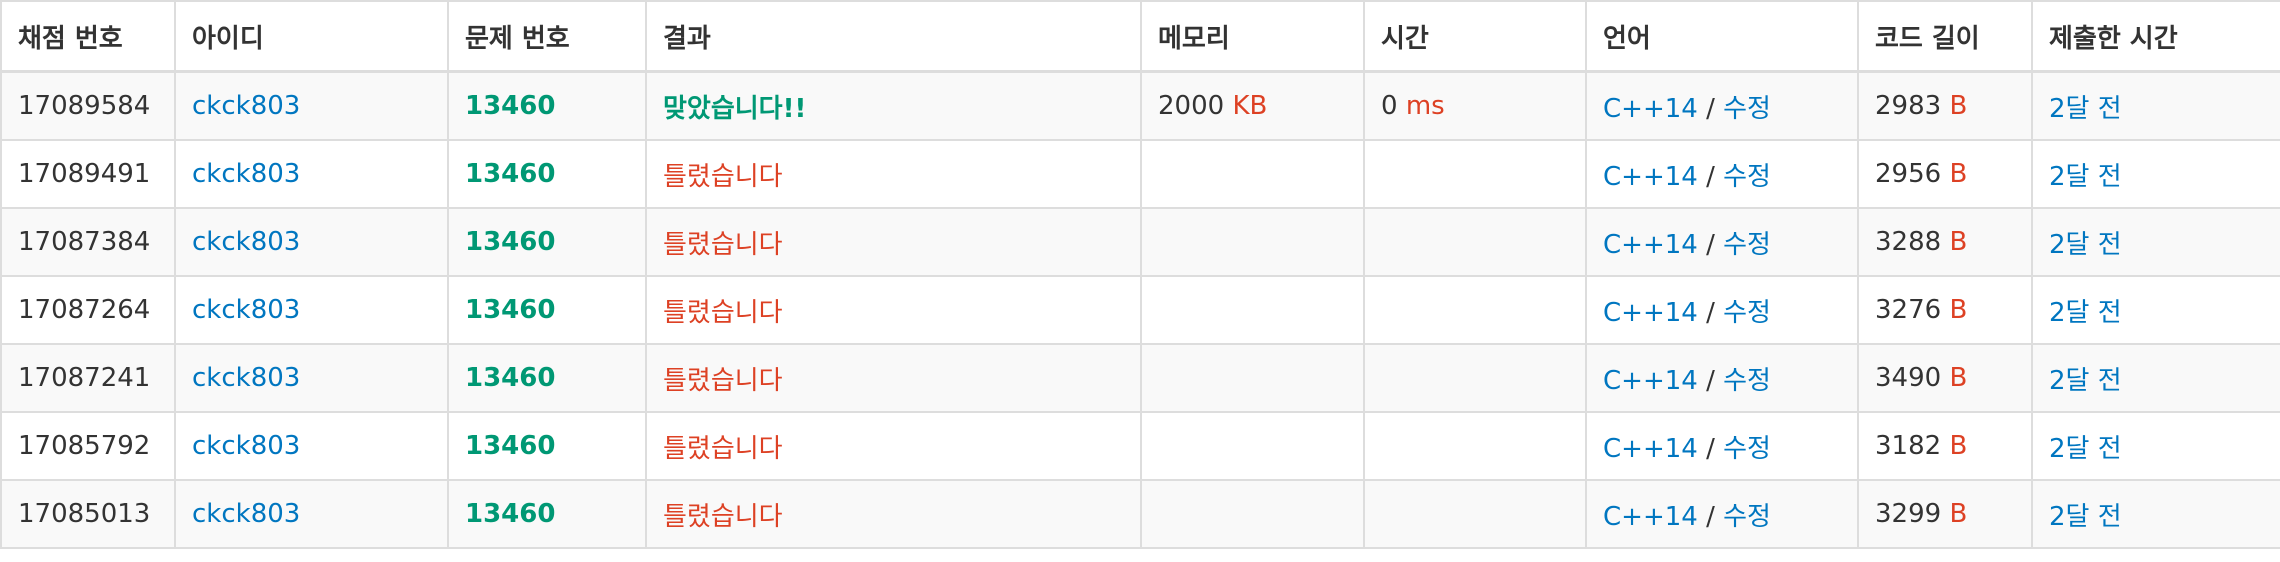 The width and height of the screenshot is (2280, 562). Describe the element at coordinates (88, 174) in the screenshot. I see `submission-id-cell: 17089491` at that location.